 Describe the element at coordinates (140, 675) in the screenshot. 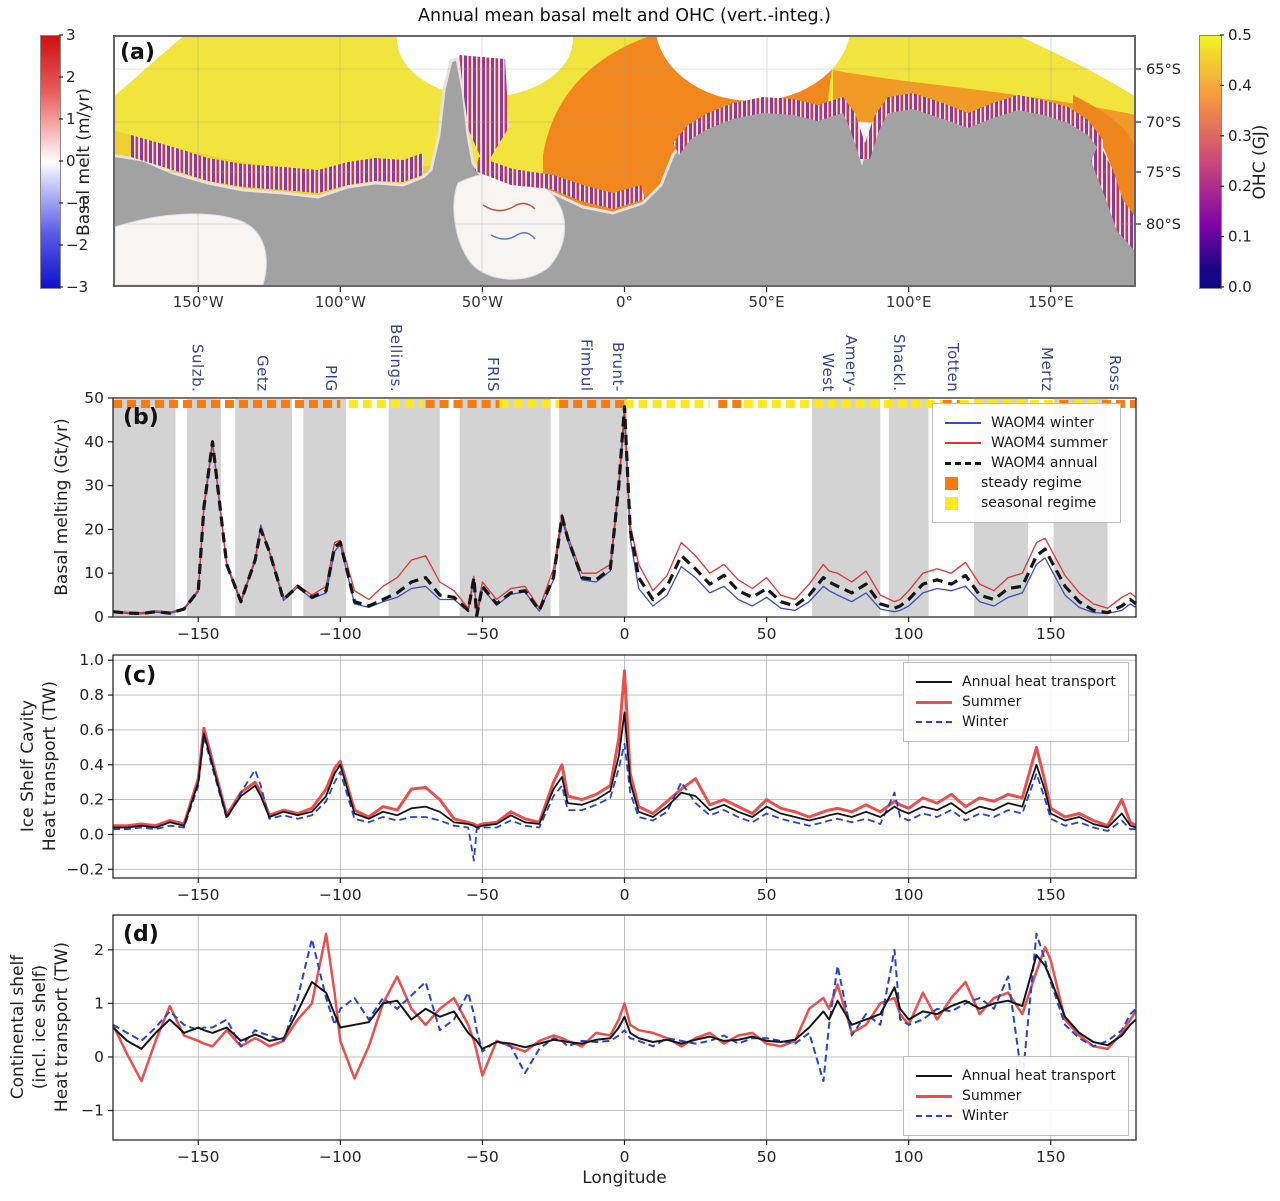

I see `panel-c-letter: (c)` at that location.